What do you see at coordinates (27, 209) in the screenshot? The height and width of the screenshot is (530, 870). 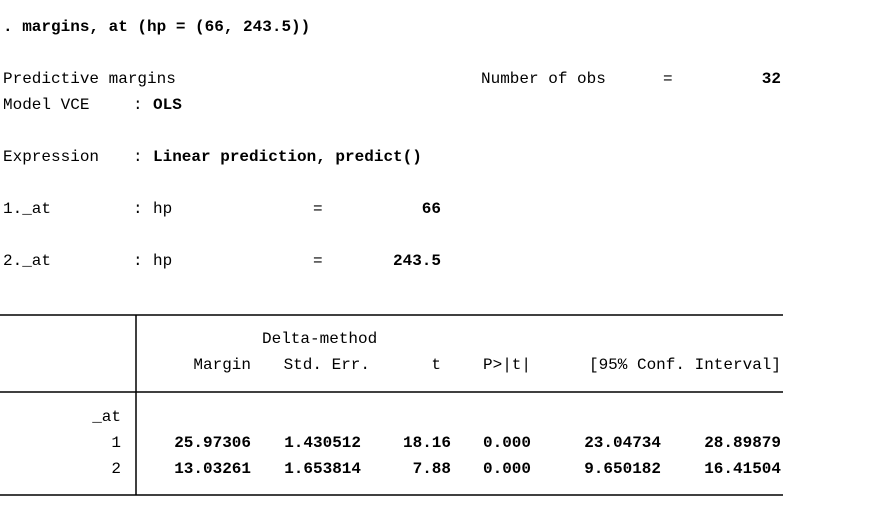 I see `at-label: 1._at` at bounding box center [27, 209].